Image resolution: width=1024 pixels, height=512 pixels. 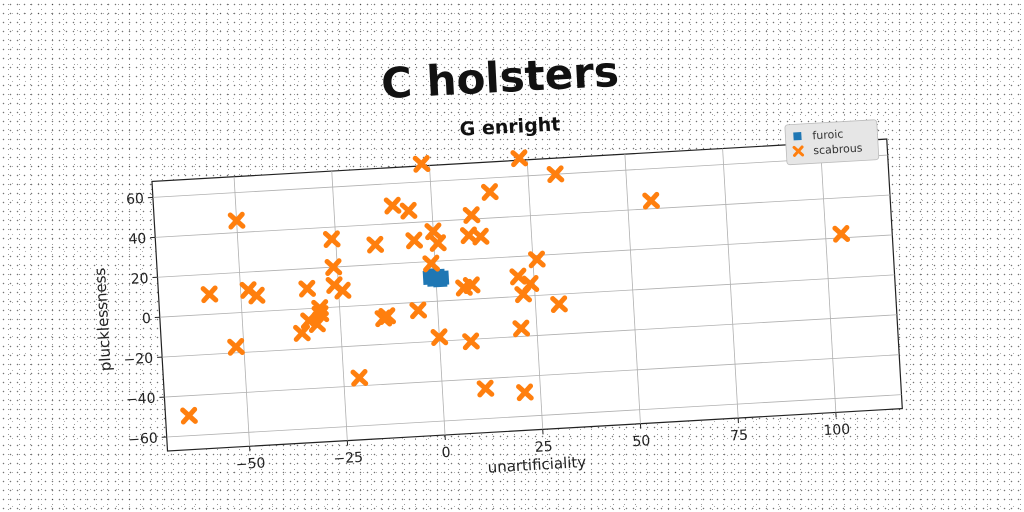 What do you see at coordinates (141, 400) in the screenshot?
I see `y-tick-label: −40` at bounding box center [141, 400].